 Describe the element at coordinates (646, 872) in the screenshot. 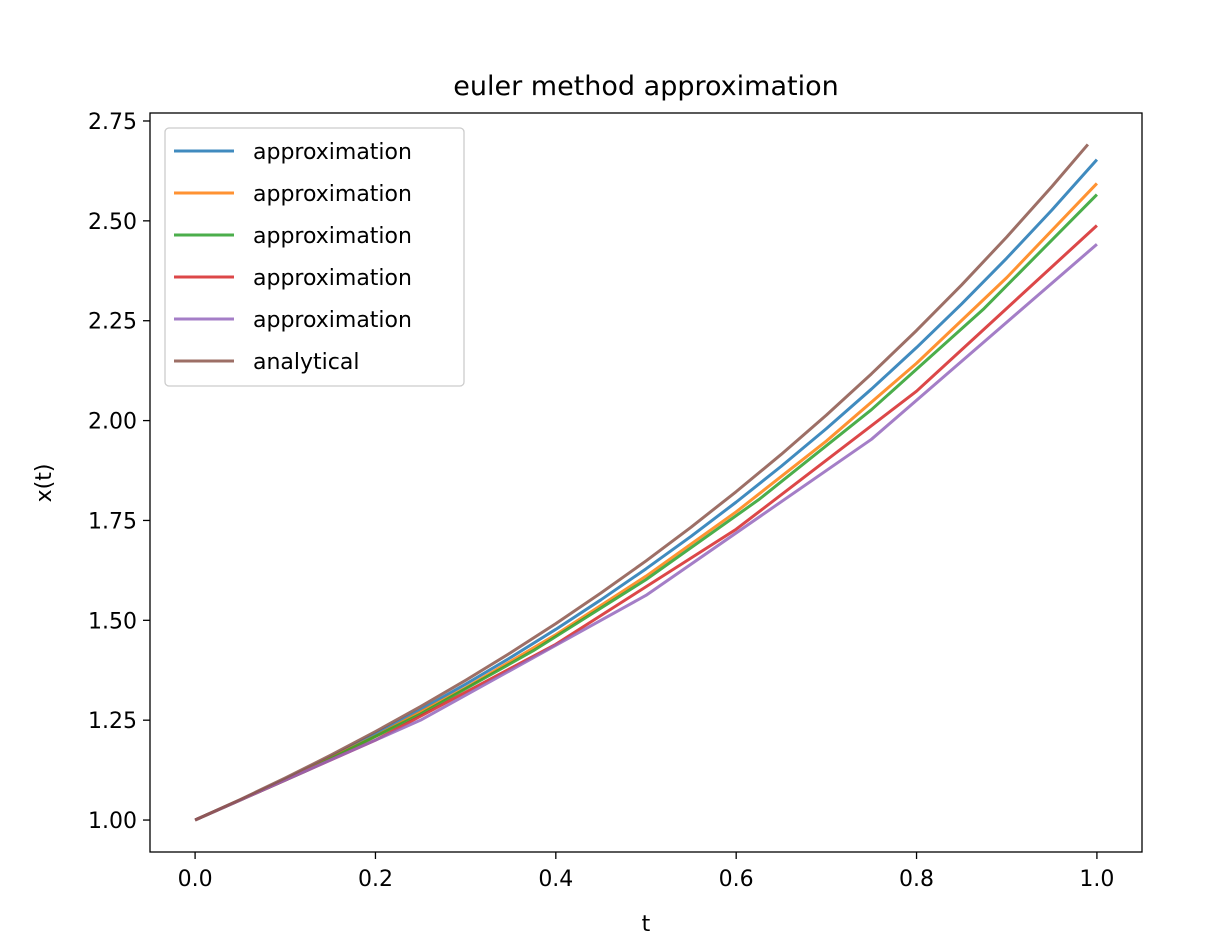

I see `x-axis-ticks: 0.0 0.2 0.4 0.6 0.8 1.0` at that location.